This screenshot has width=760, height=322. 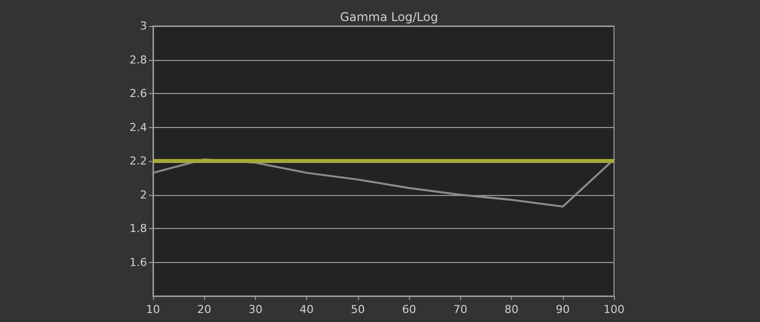 What do you see at coordinates (138, 59) in the screenshot?
I see `y-tick-label: 2.8` at bounding box center [138, 59].